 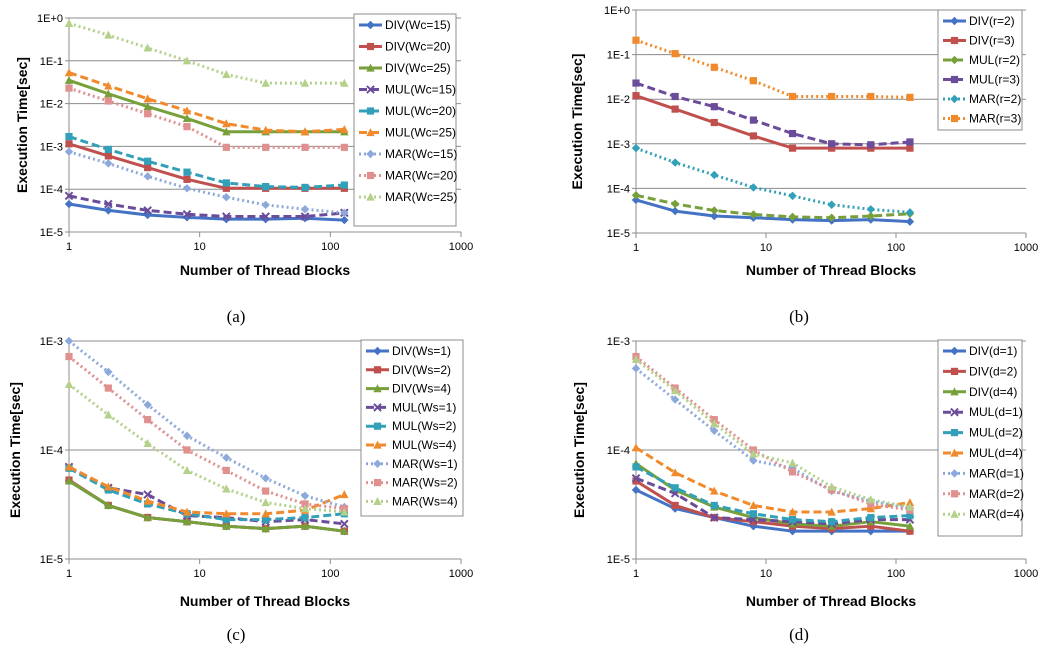 What do you see at coordinates (577, 122) in the screenshot?
I see `y-axis-title: Execution Time[sec]` at bounding box center [577, 122].